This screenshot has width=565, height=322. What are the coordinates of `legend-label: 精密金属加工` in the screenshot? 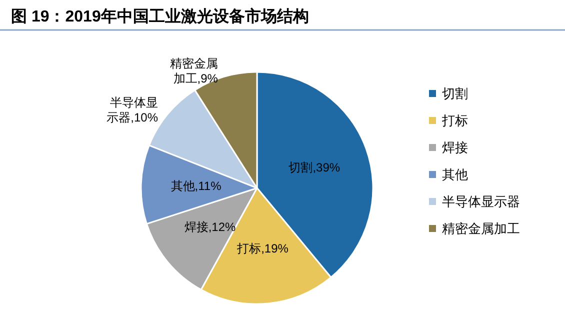 It's located at (481, 228).